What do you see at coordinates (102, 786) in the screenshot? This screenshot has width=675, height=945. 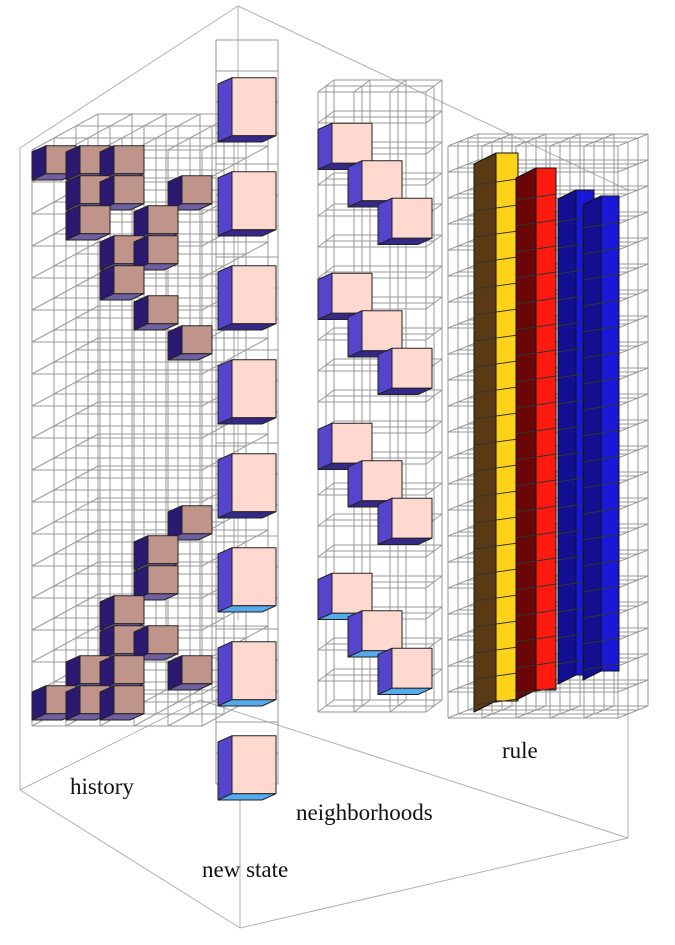 I see `history-label: history` at bounding box center [102, 786].